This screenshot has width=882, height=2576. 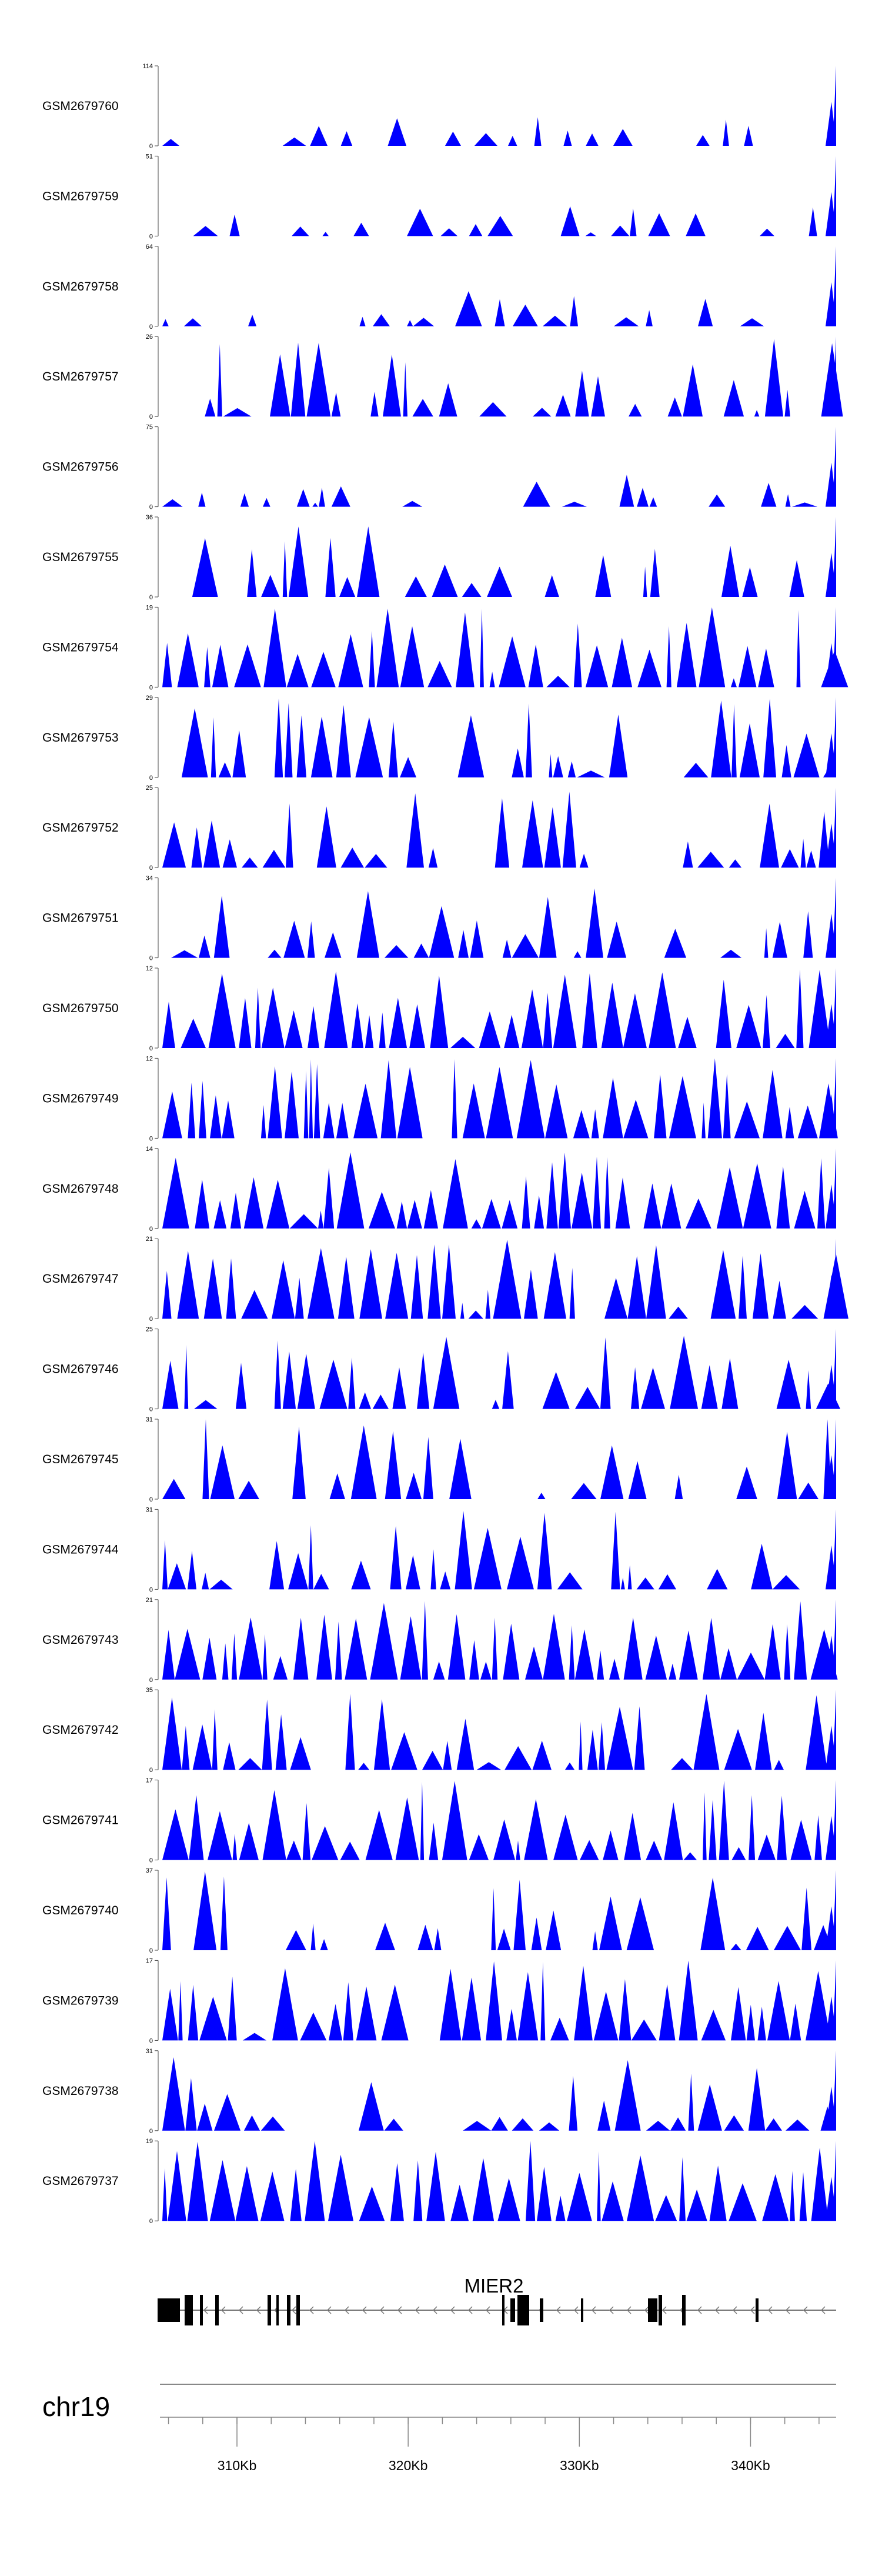 I want to click on track-label: GSM2679758, so click(x=80, y=286).